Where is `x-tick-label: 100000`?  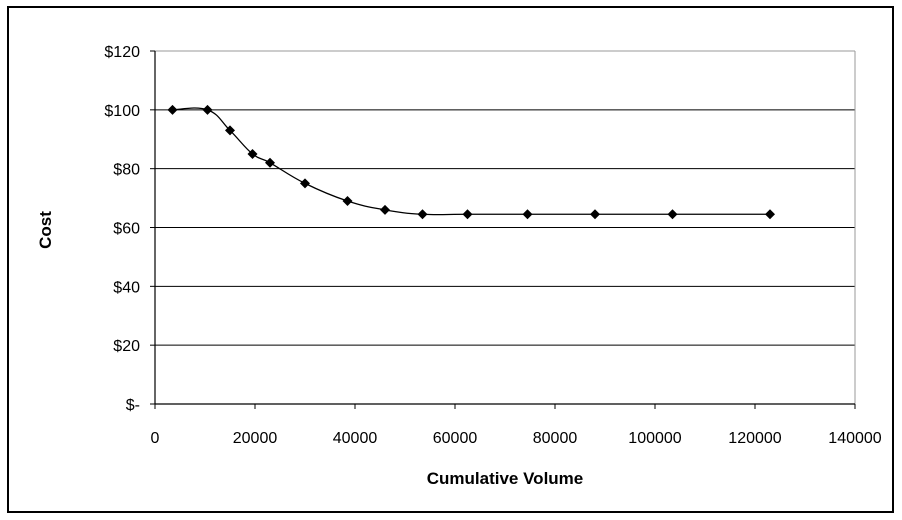 x-tick-label: 100000 is located at coordinates (654, 438).